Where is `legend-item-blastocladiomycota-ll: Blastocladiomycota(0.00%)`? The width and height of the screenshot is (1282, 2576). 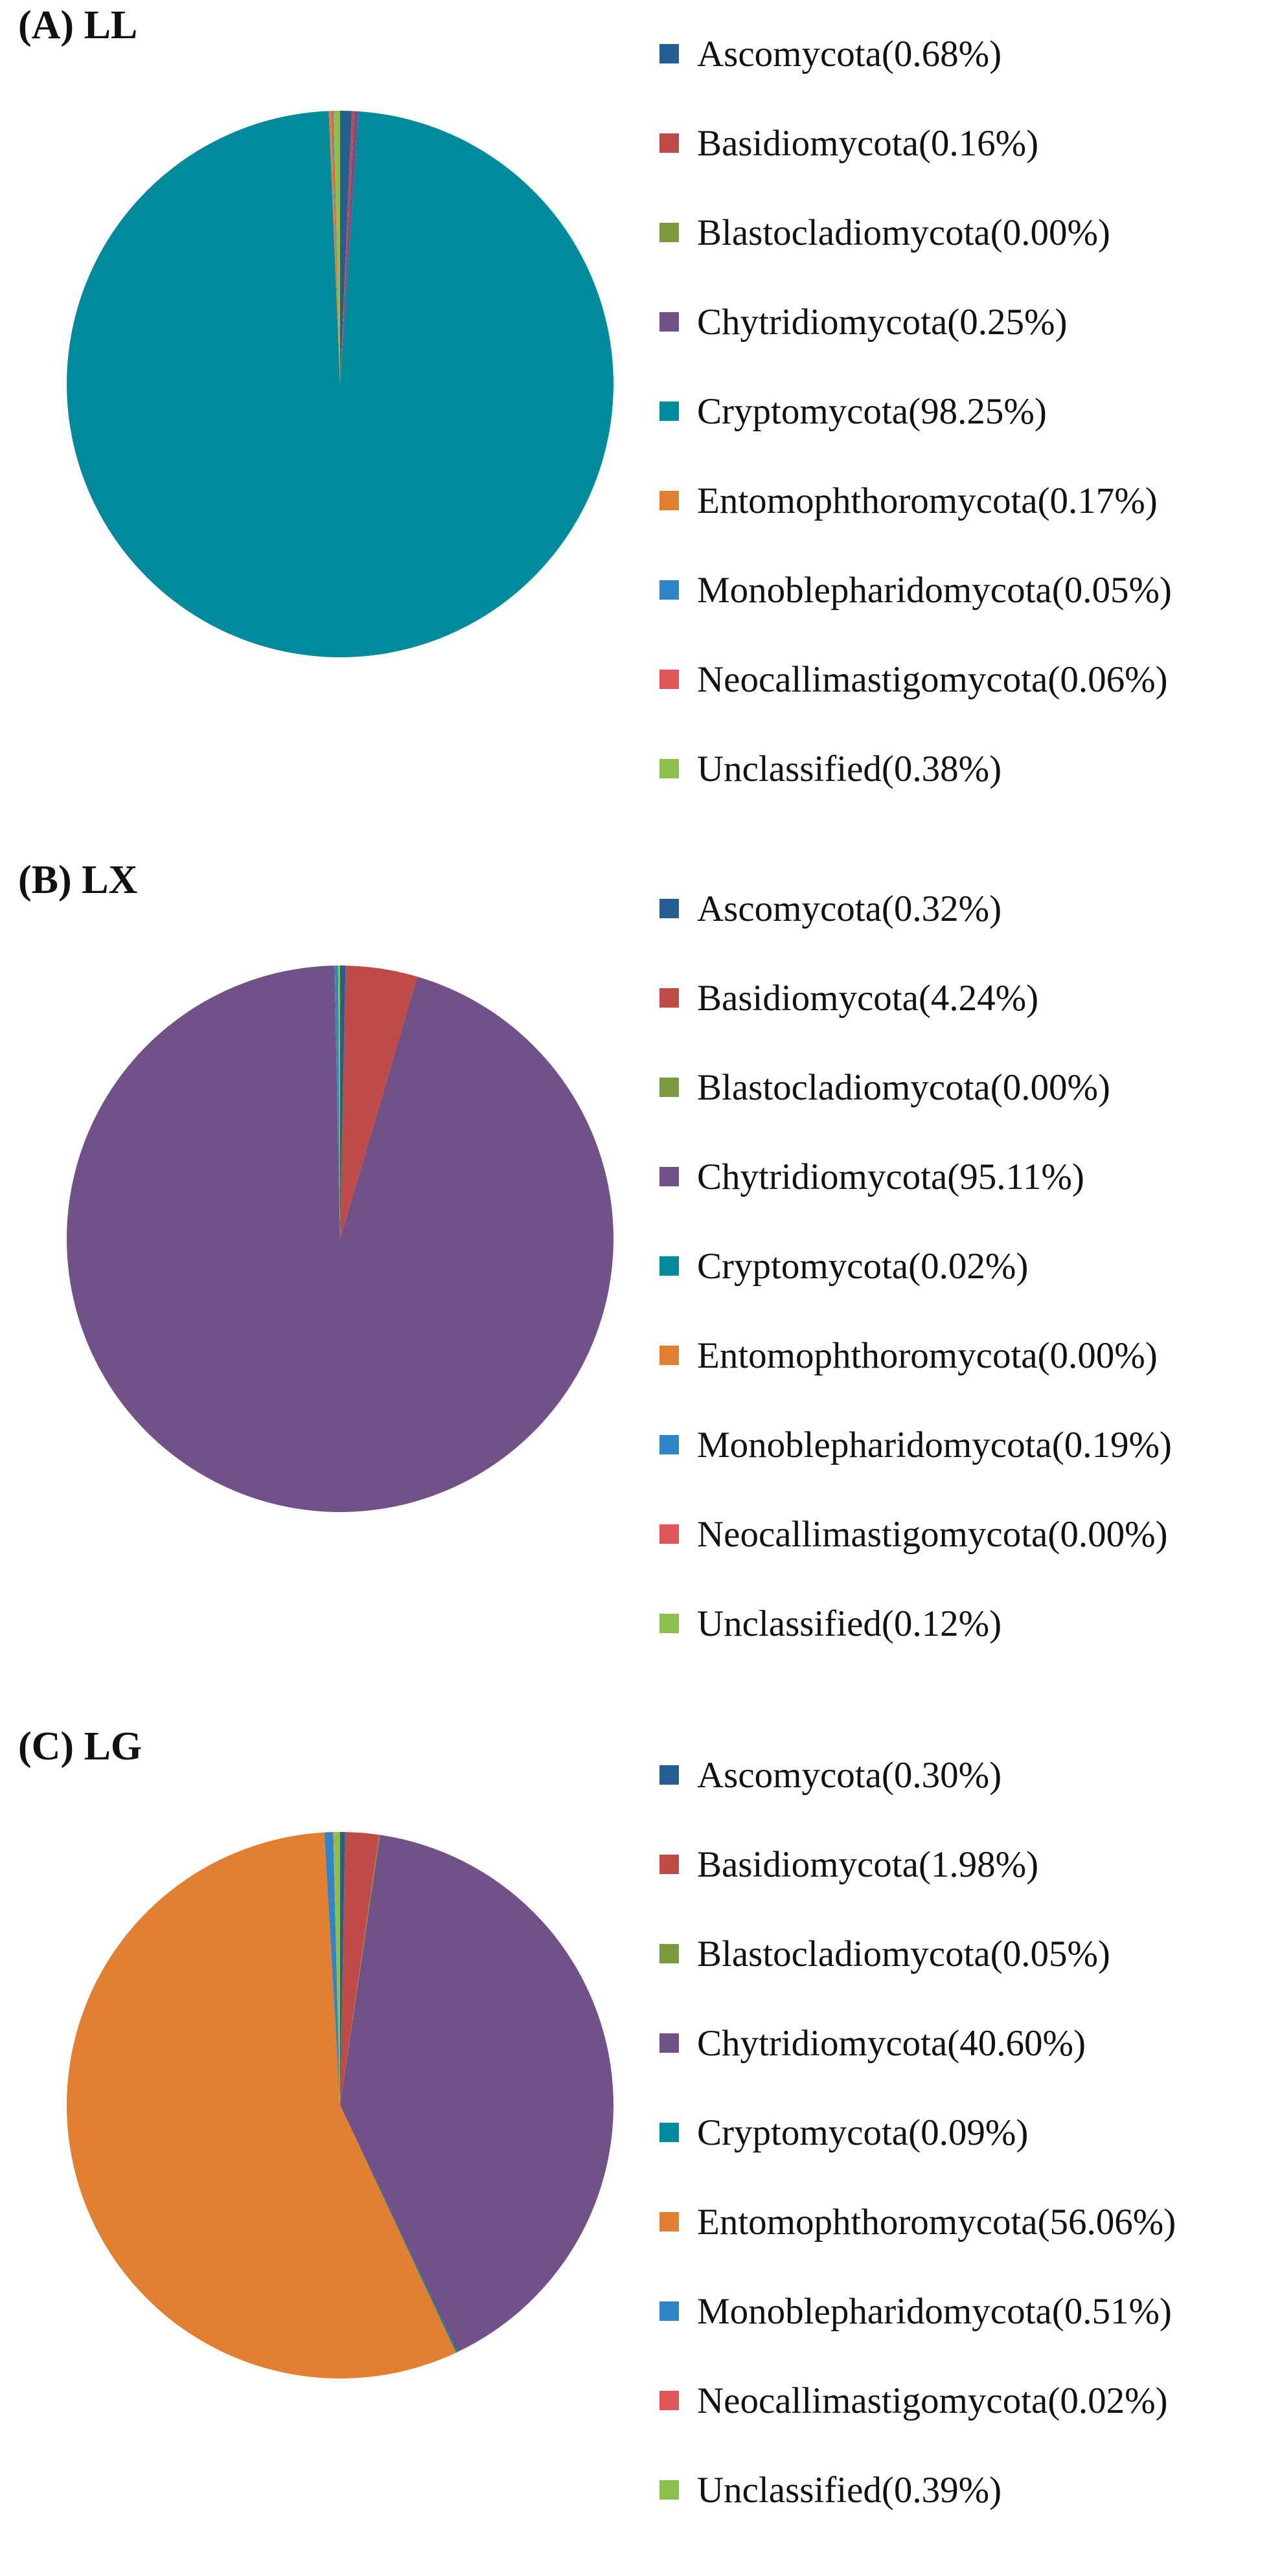
legend-item-blastocladiomycota-ll: Blastocladiomycota(0.00%) is located at coordinates (915, 232).